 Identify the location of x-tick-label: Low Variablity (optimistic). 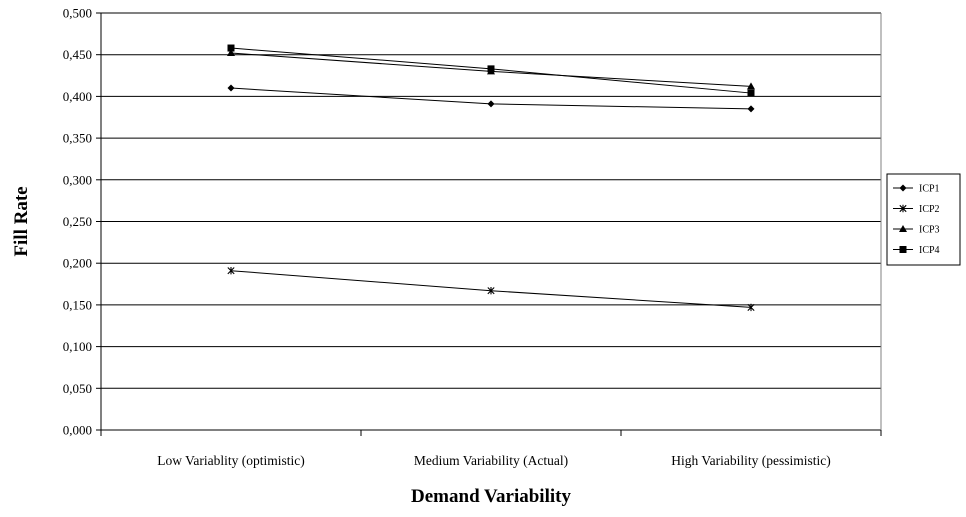
(230, 460).